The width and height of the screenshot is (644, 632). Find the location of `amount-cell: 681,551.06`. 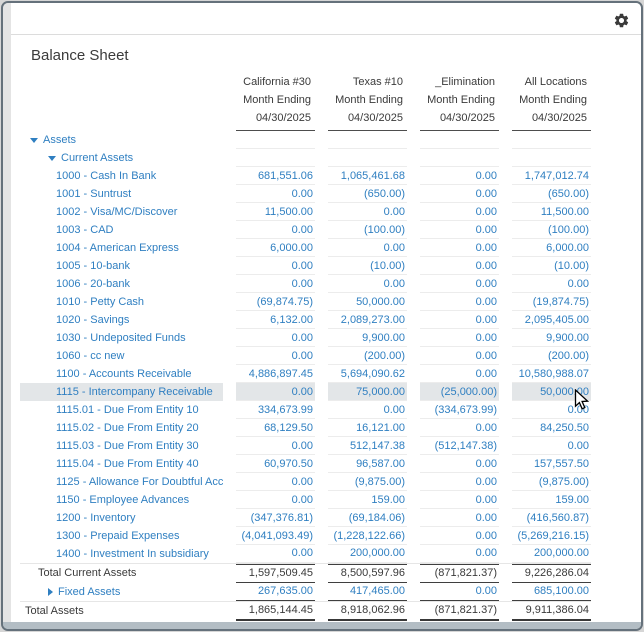

amount-cell: 681,551.06 is located at coordinates (275, 176).